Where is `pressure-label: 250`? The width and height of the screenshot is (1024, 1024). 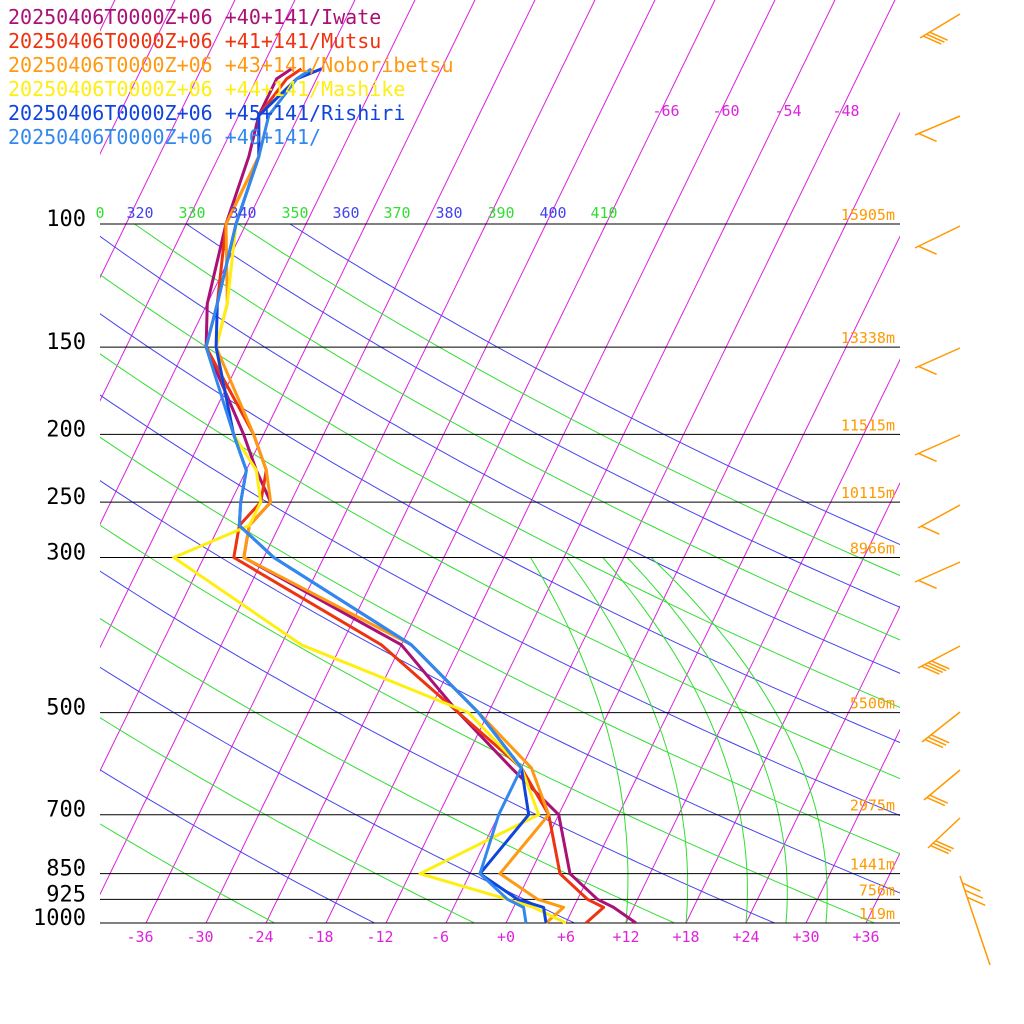
pressure-label: 250 is located at coordinates (66, 497).